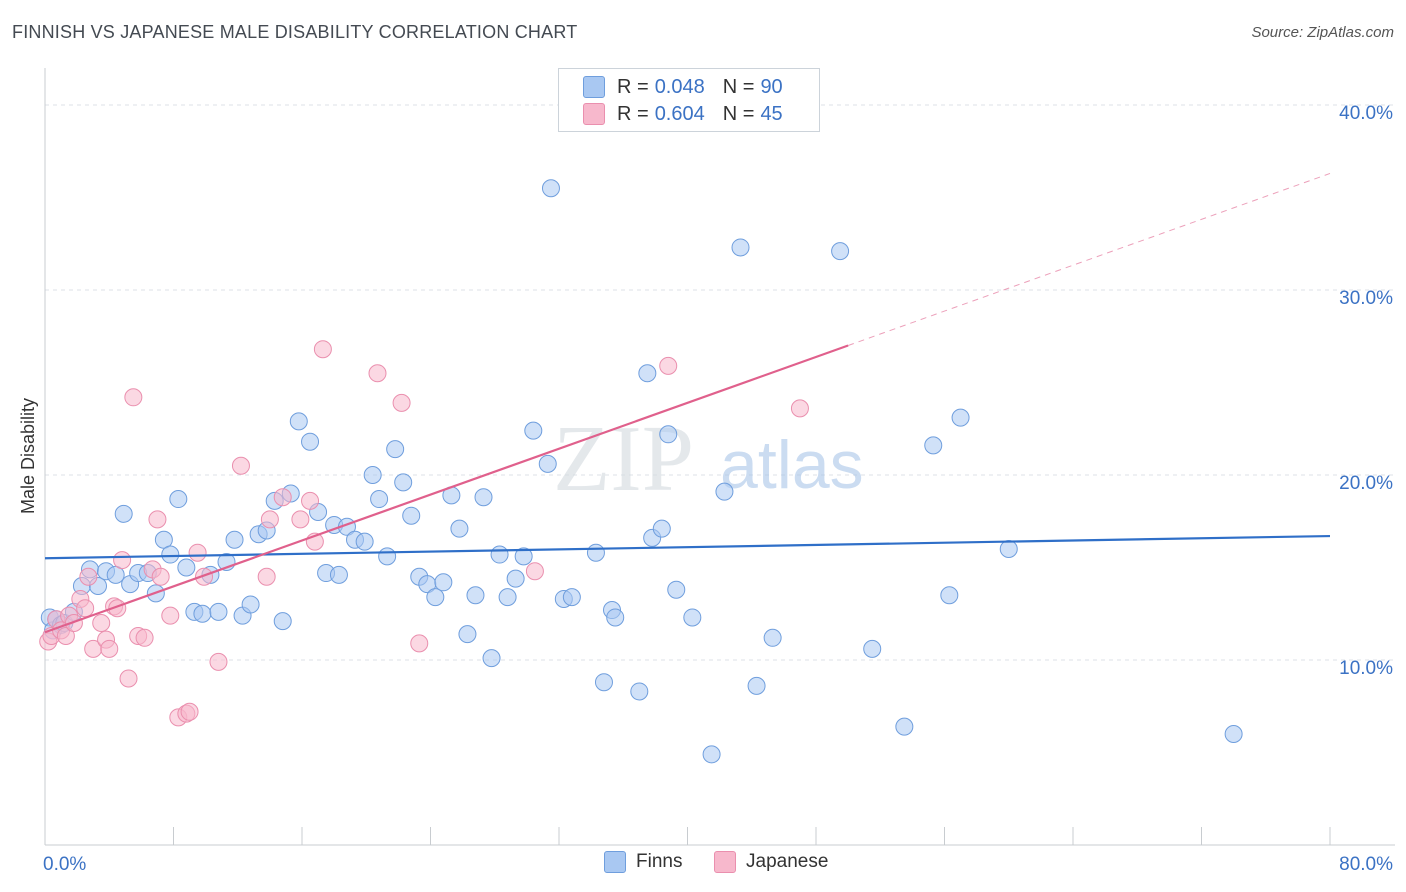 The height and width of the screenshot is (892, 1406). What do you see at coordinates (594, 87) in the screenshot?
I see `finns-swatch` at bounding box center [594, 87].